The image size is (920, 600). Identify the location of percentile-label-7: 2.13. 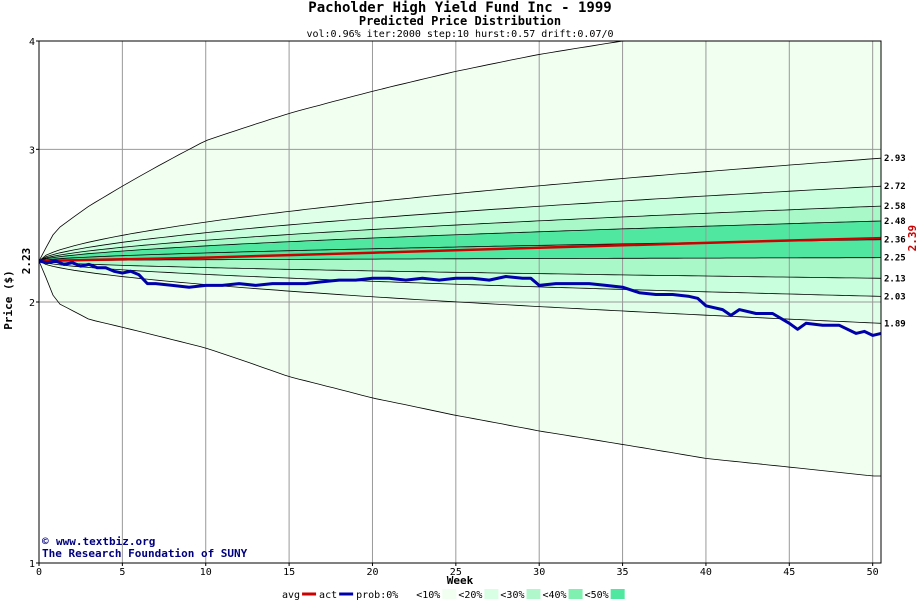
(895, 279).